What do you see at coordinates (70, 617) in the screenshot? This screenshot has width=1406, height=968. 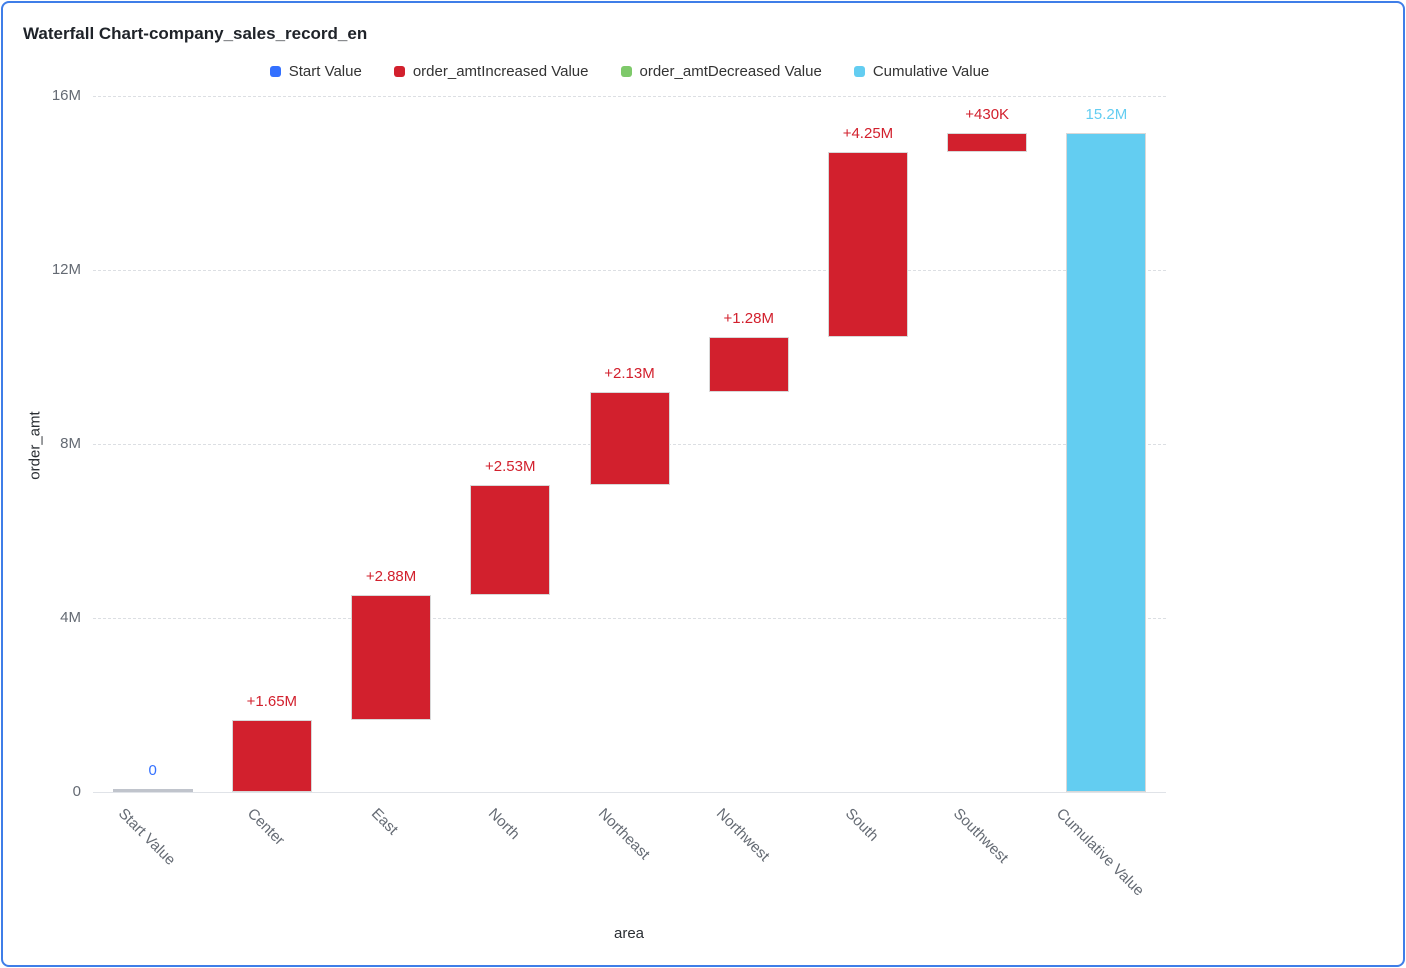 I see `y-axis-tick-label: 4M` at bounding box center [70, 617].